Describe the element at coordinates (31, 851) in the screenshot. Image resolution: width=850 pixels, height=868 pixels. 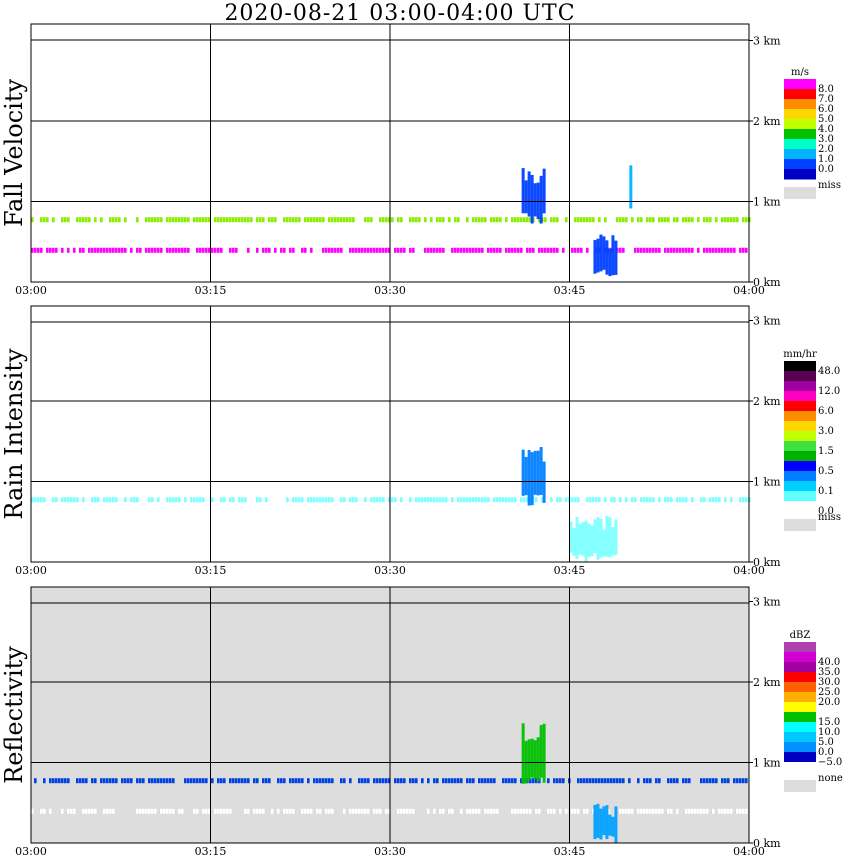
I see `x-tick-label: 03:00` at that location.